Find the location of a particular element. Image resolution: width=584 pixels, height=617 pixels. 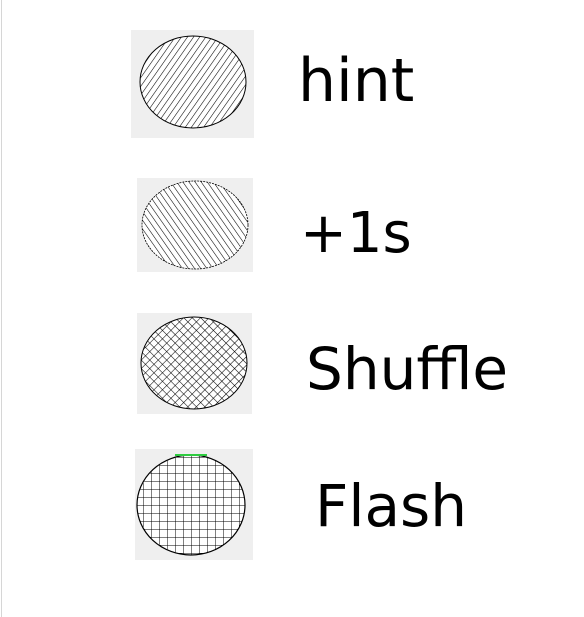

plus-1s-icon is located at coordinates (195, 225).